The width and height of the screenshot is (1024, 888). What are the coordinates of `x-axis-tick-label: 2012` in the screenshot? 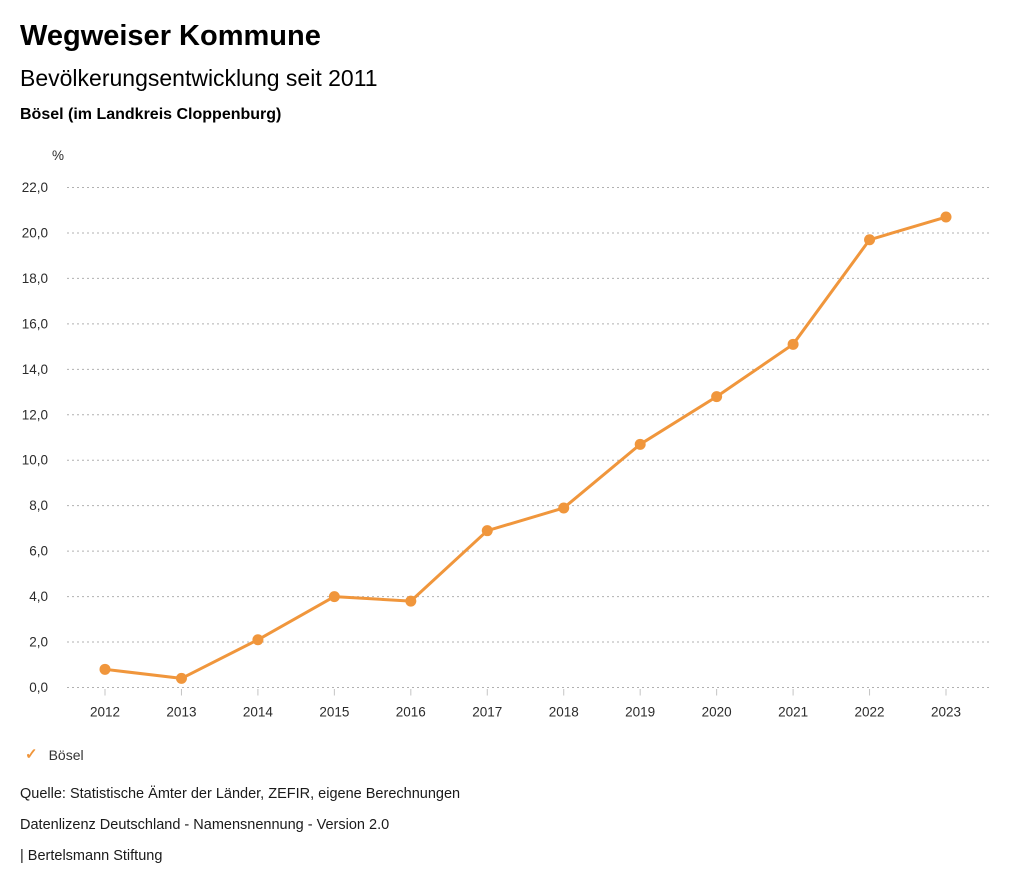 It's located at (105, 712).